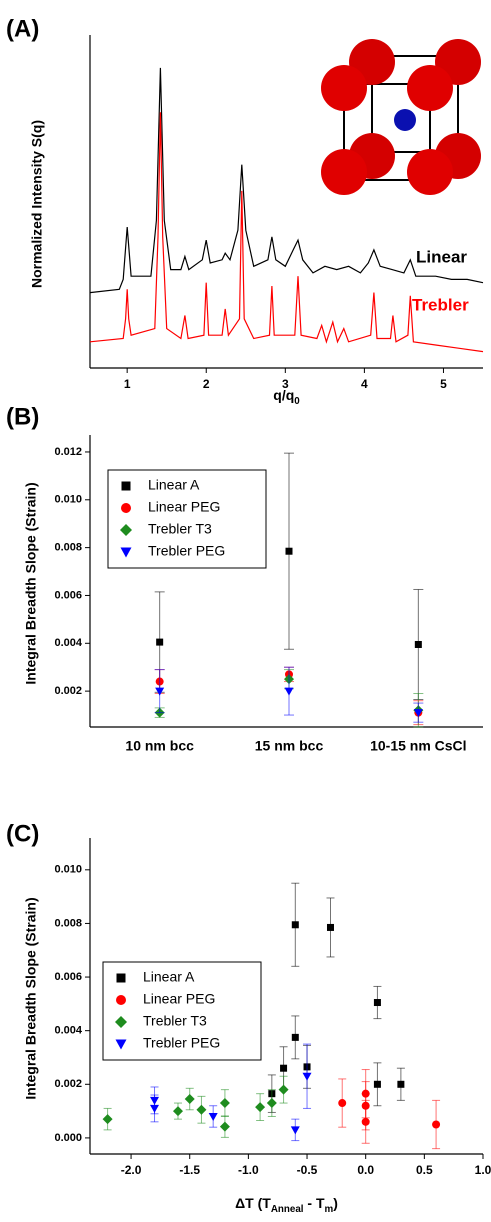 The height and width of the screenshot is (1222, 491). I want to click on x-tick-label: 10 nm bcc, so click(159, 746).